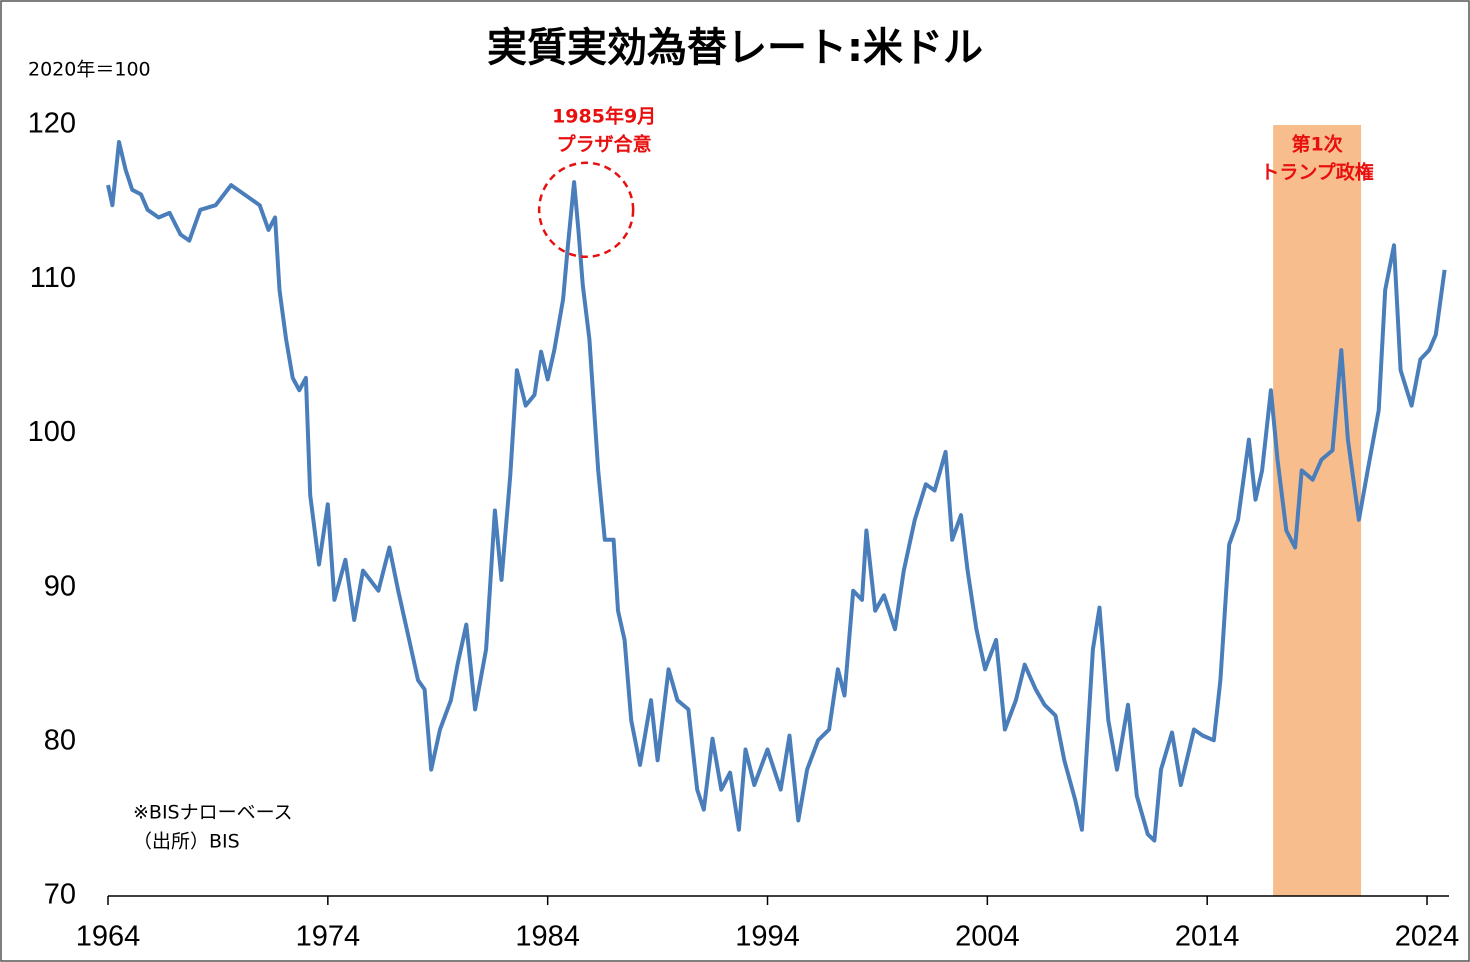  What do you see at coordinates (60, 895) in the screenshot?
I see `y-tick-label: 70` at bounding box center [60, 895].